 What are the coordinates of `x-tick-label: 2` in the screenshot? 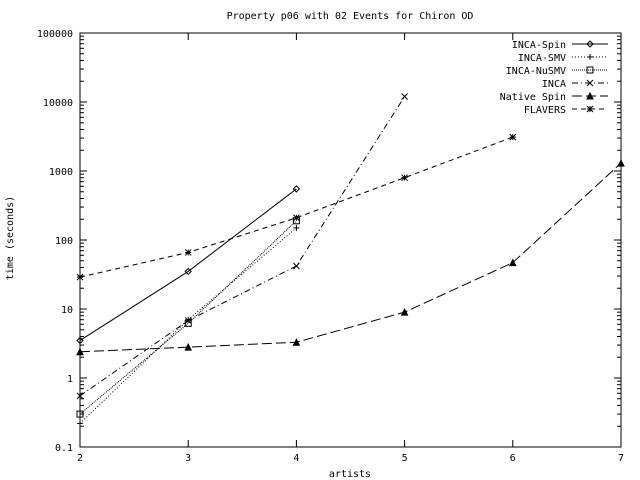 It's located at (80, 458).